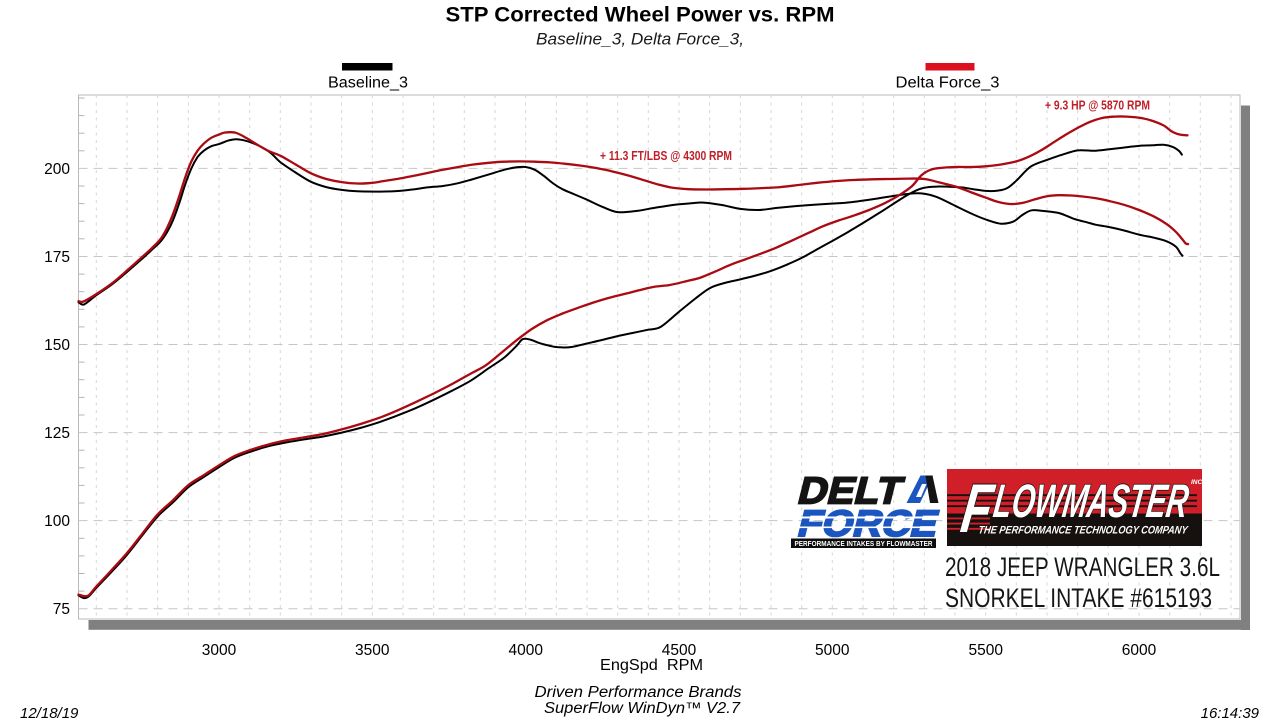 Image resolution: width=1280 pixels, height=720 pixels. Describe the element at coordinates (57, 433) in the screenshot. I see `svg-text: 125` at that location.